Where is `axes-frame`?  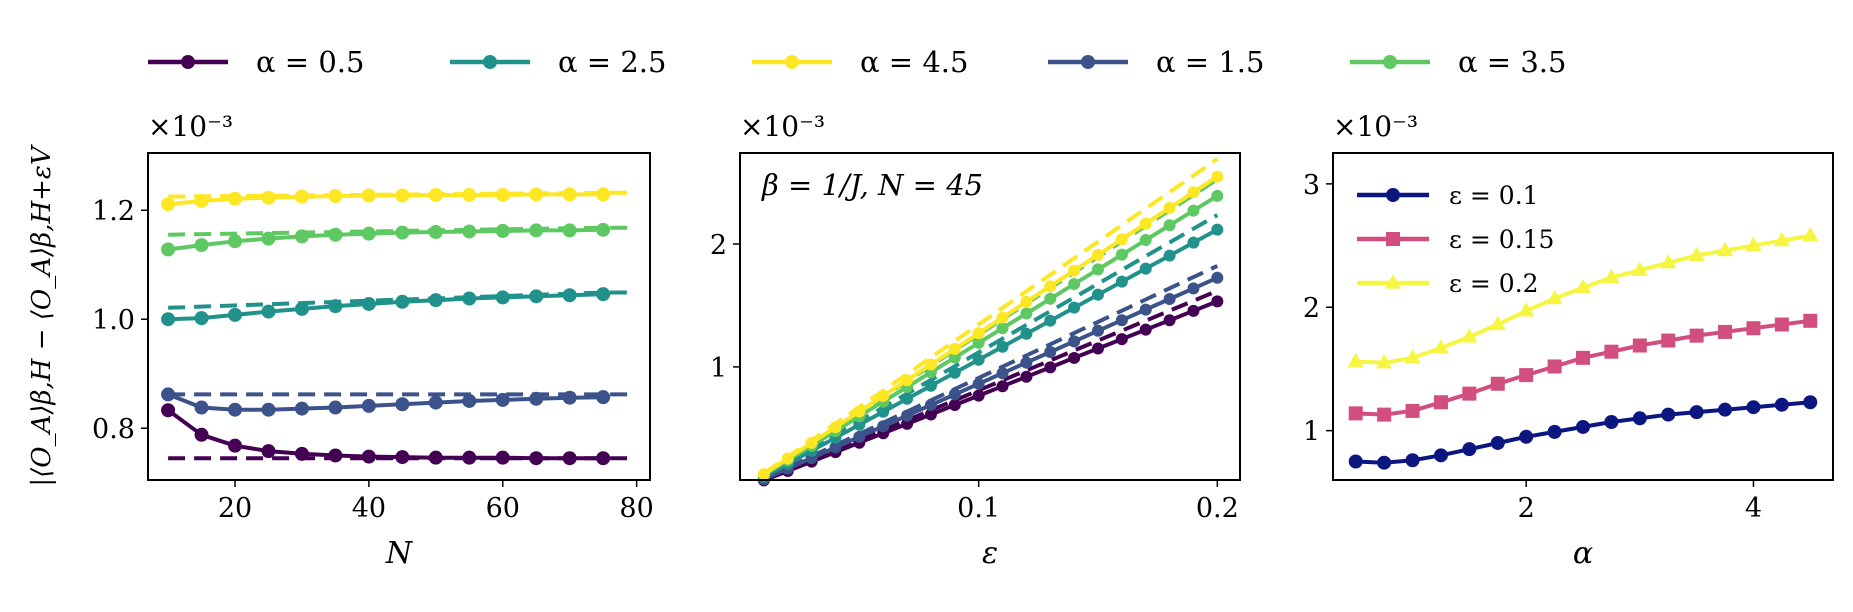
axes-frame is located at coordinates (1583, 316).